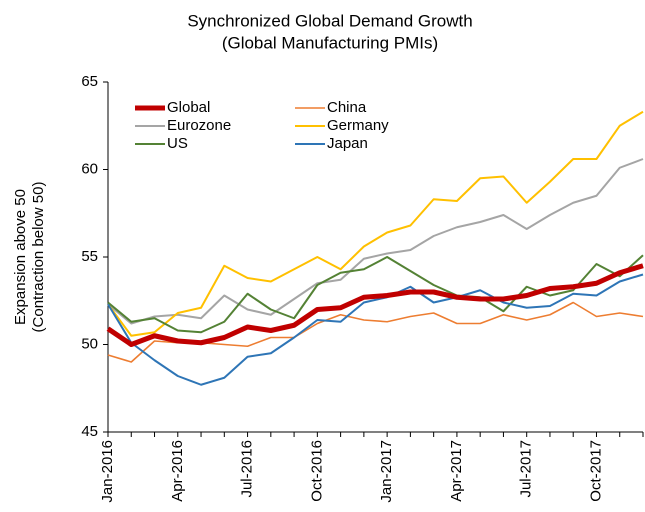  Describe the element at coordinates (330, 42) in the screenshot. I see `chart-subtitle: (Global Manufacturing PMIs)` at that location.